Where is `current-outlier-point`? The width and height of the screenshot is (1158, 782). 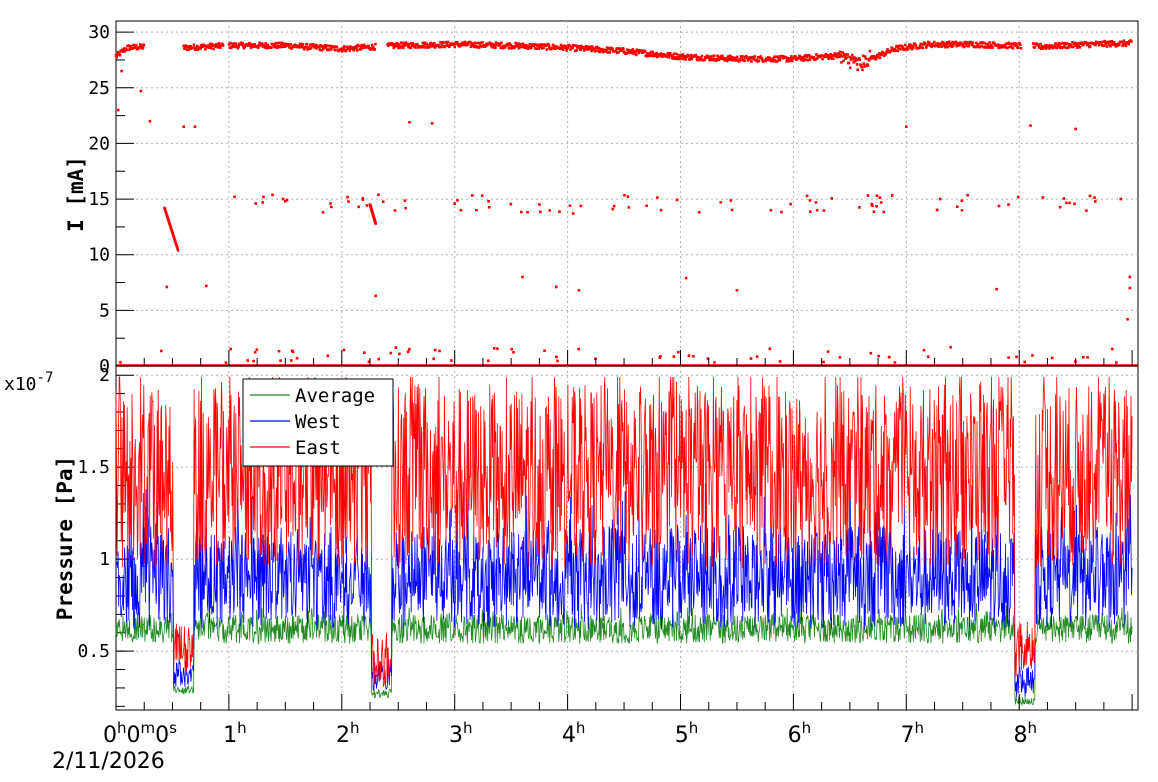
current-outlier-point is located at coordinates (375, 296).